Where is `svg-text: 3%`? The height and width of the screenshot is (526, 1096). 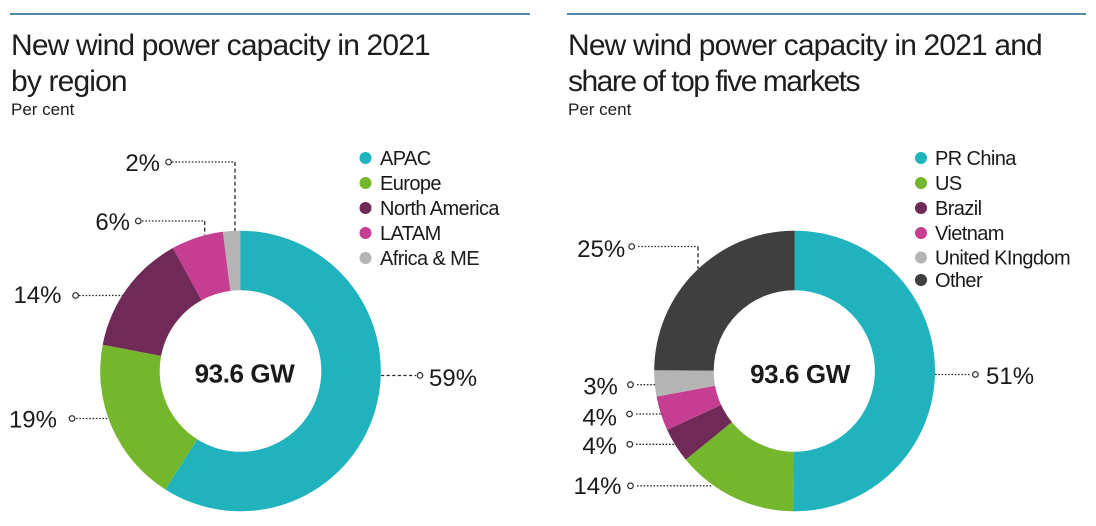 svg-text: 3% is located at coordinates (600, 387).